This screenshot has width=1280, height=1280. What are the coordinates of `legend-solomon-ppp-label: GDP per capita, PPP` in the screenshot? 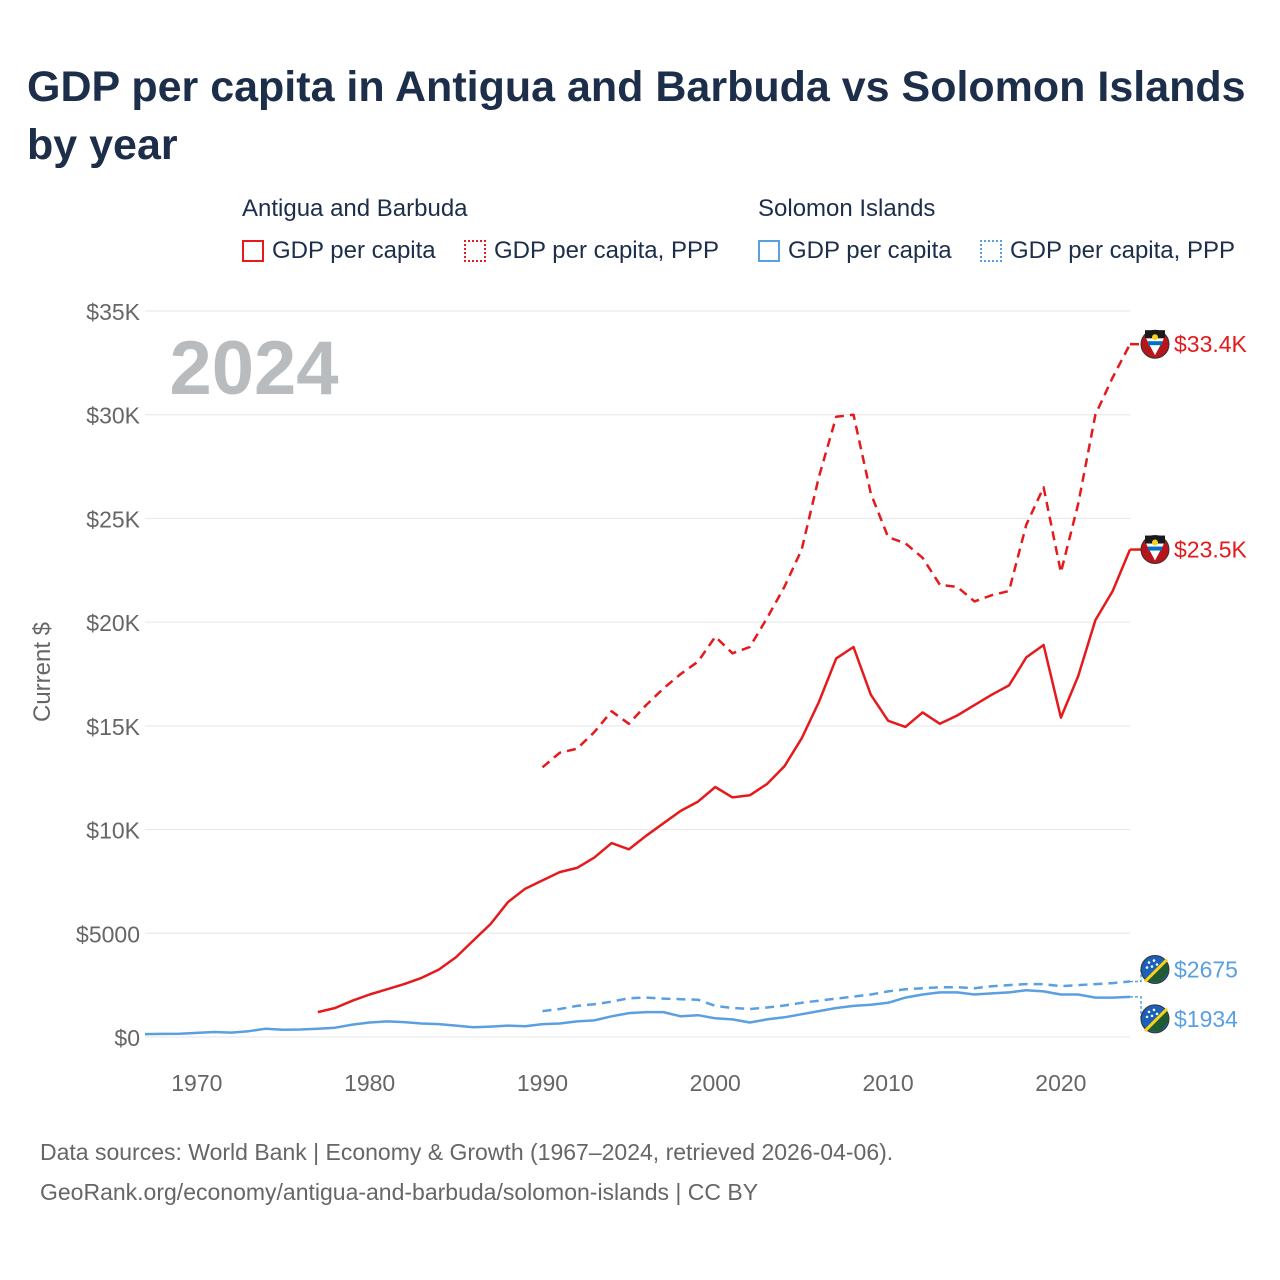 It's located at (1122, 250).